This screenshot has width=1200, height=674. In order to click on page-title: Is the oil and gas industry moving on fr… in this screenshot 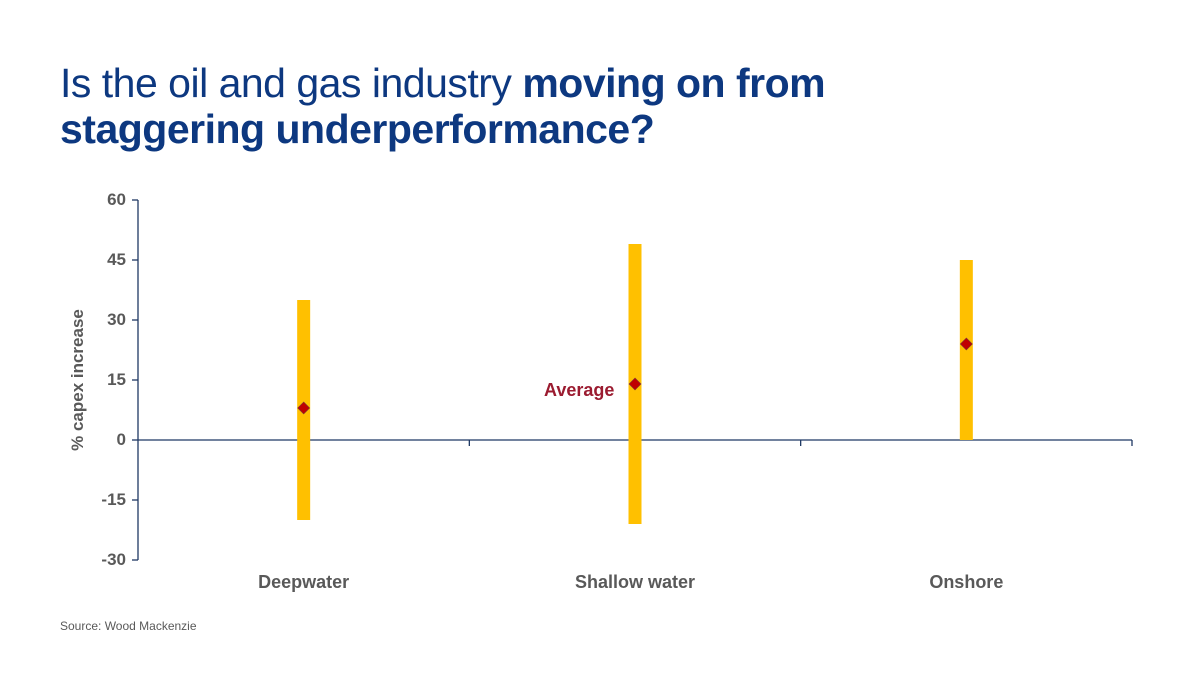, I will do `click(443, 106)`.